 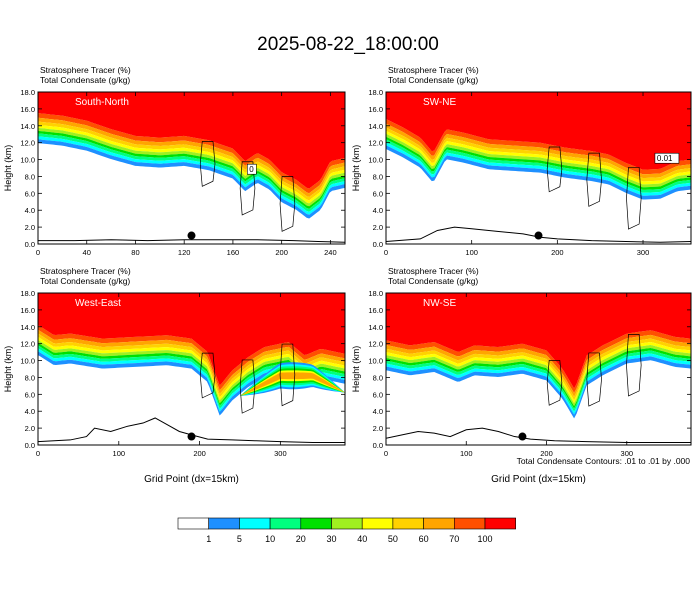 What do you see at coordinates (393, 539) in the screenshot?
I see `colorbar-label: 50` at bounding box center [393, 539].